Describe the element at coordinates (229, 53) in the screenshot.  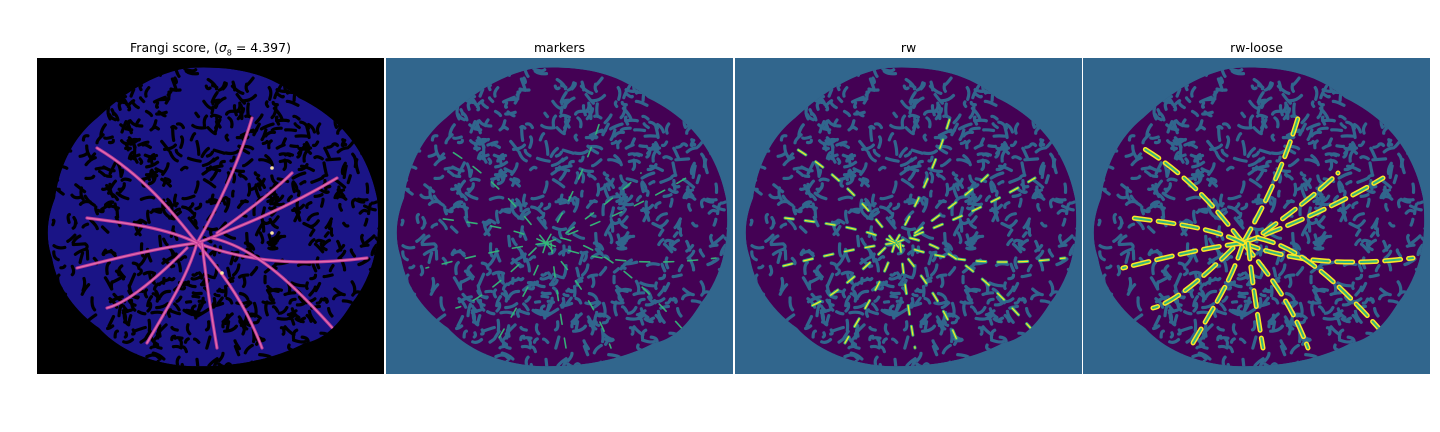
I see `title-subscript: 8` at that location.